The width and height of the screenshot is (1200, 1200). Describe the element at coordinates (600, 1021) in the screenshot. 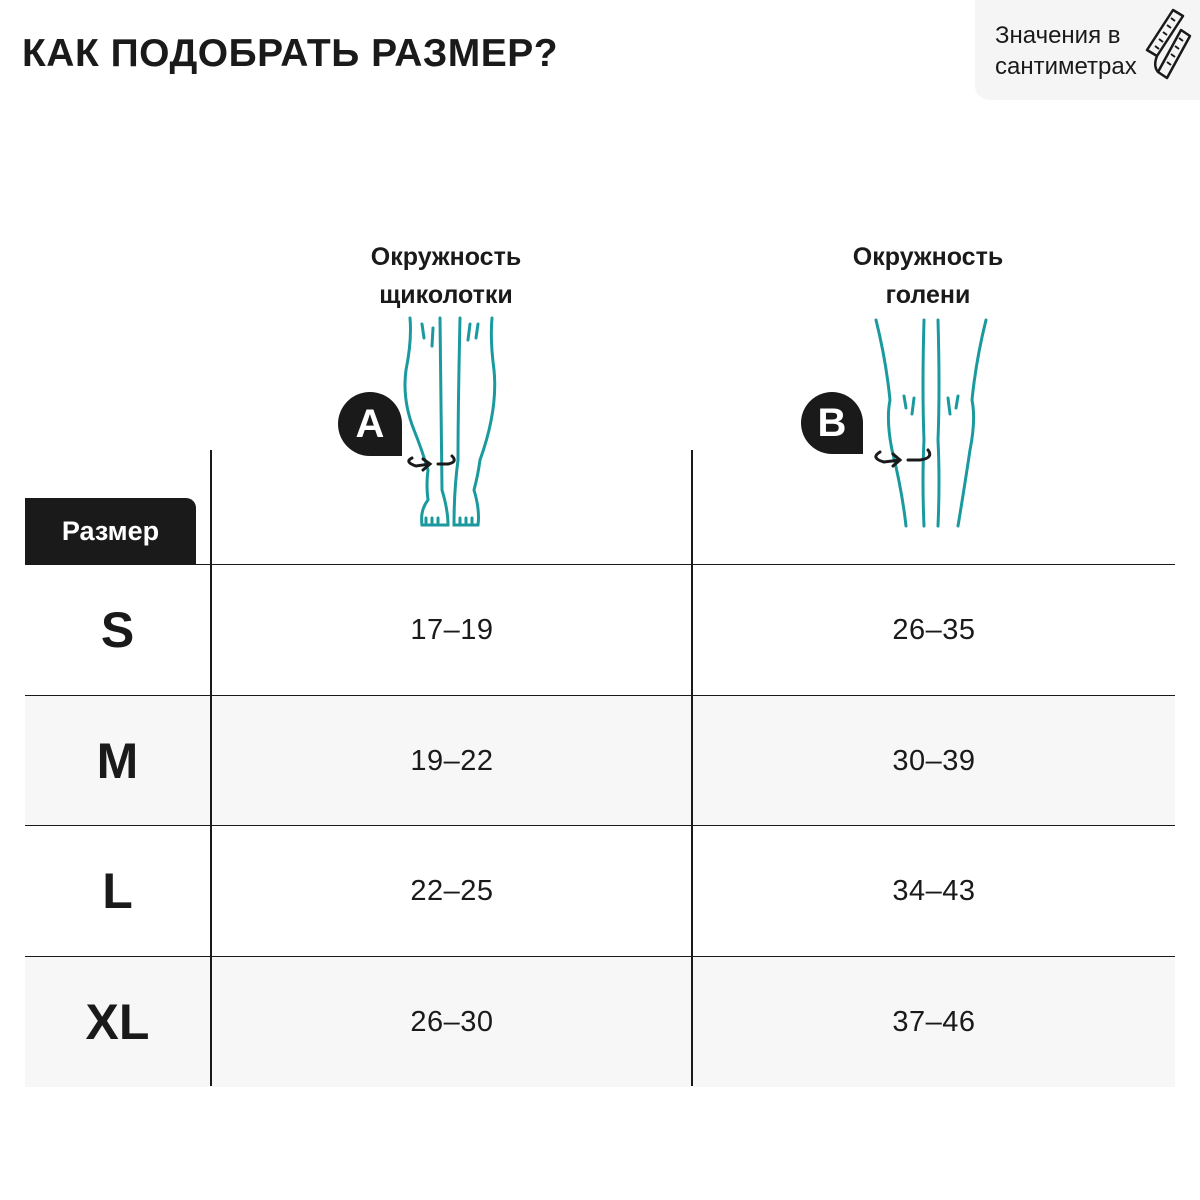

I see `table-row: XL 26–30 37–46` at that location.